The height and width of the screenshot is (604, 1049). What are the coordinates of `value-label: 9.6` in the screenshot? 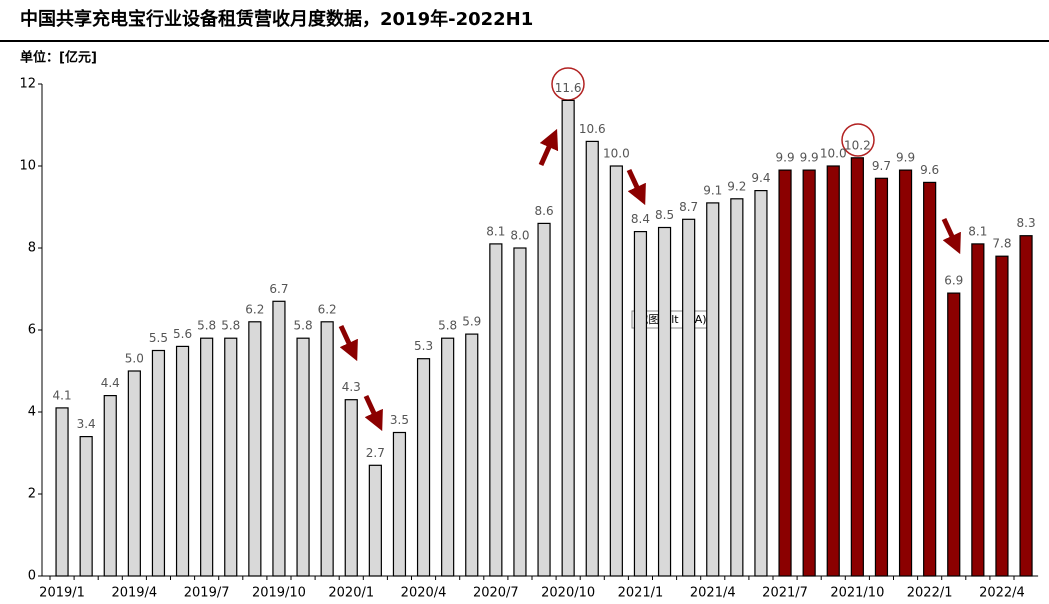 It's located at (929, 170).